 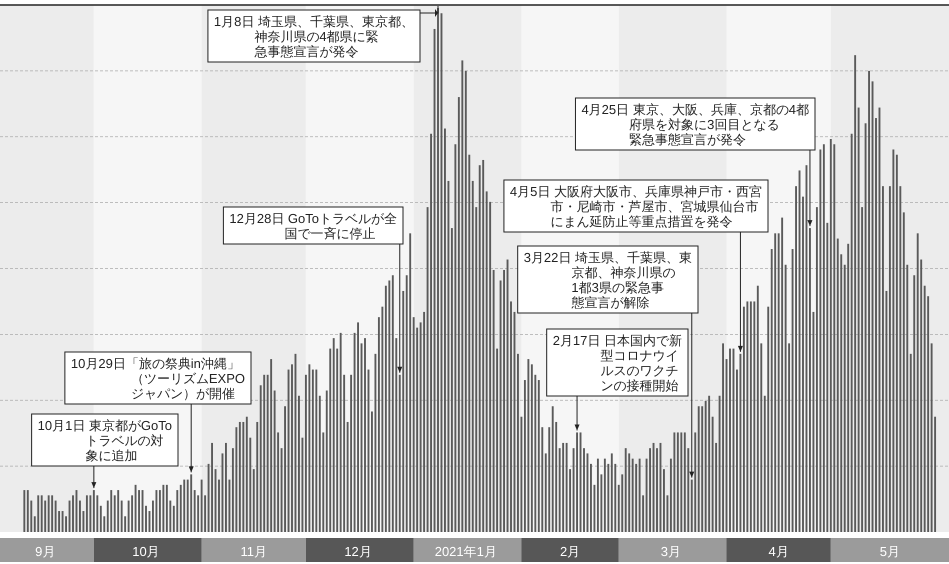 I want to click on x-tick-label: 2月, so click(x=570, y=551).